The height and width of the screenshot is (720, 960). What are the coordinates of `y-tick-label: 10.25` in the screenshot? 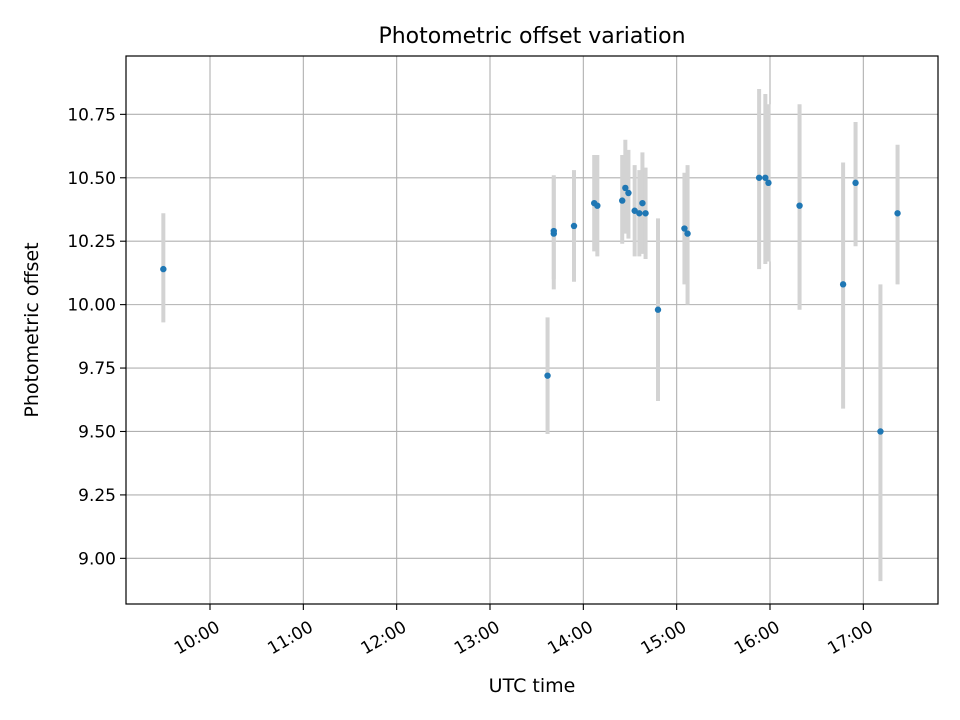 It's located at (91, 242).